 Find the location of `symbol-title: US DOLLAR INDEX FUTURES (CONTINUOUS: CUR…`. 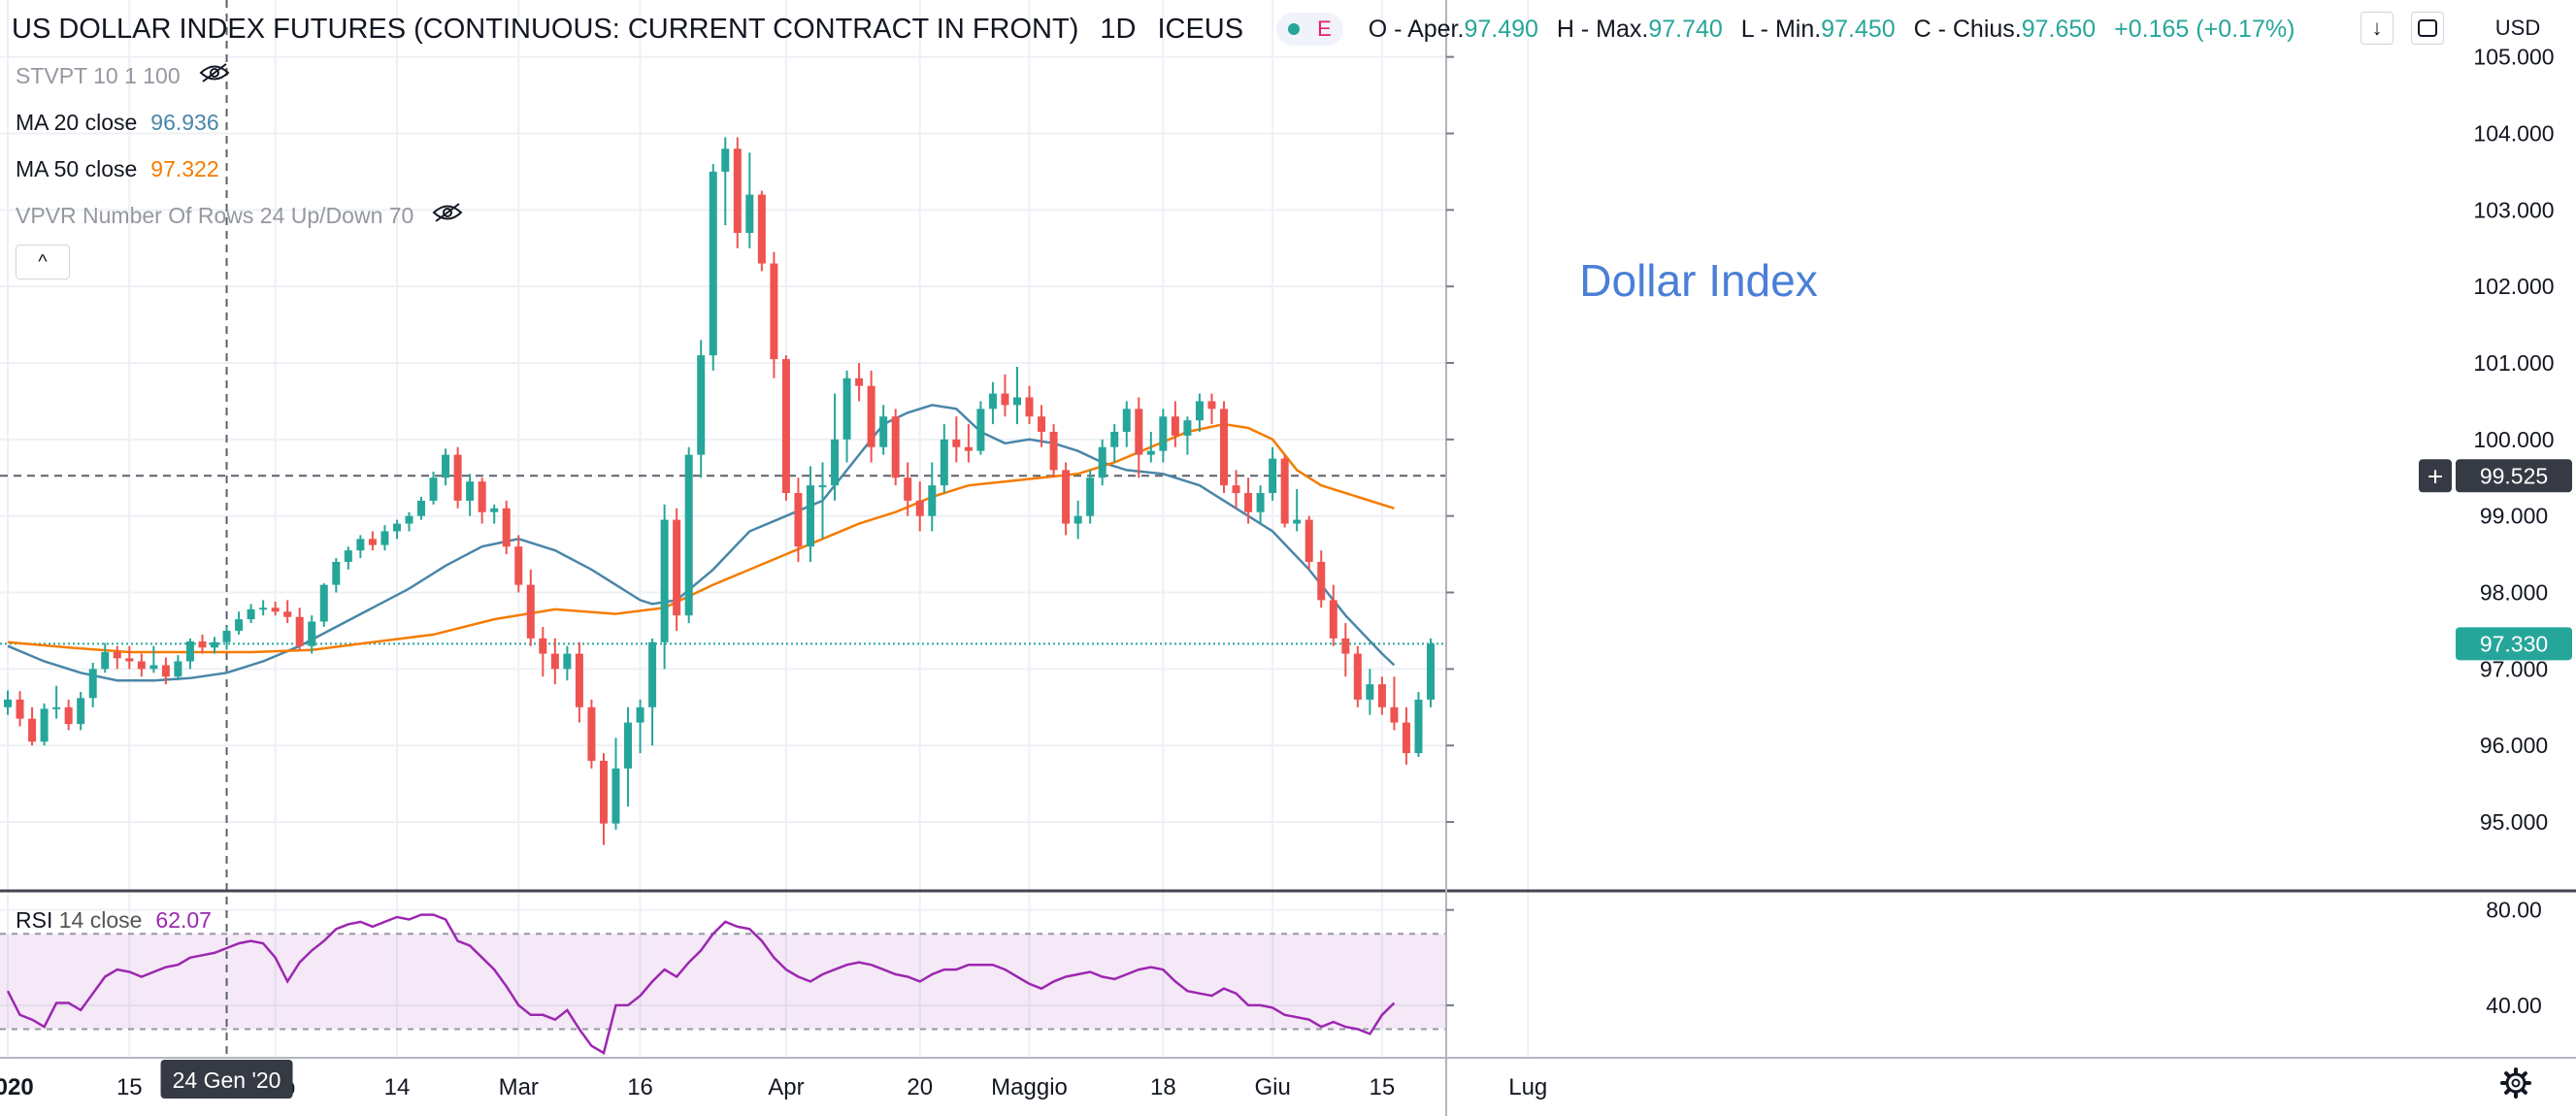

symbol-title: US DOLLAR INDEX FUTURES (CONTINUOUS: CUR… is located at coordinates (545, 29).